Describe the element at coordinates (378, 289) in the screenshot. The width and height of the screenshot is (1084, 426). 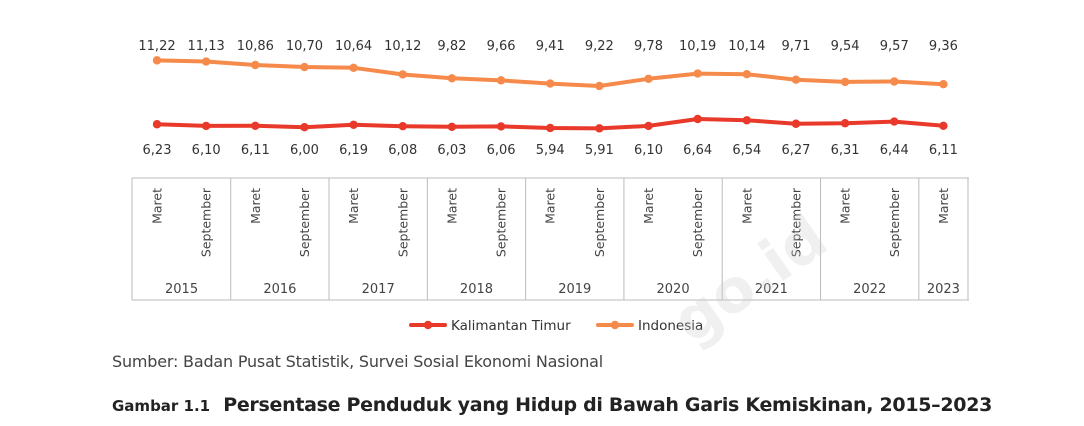
I see `year-label: 2017` at that location.